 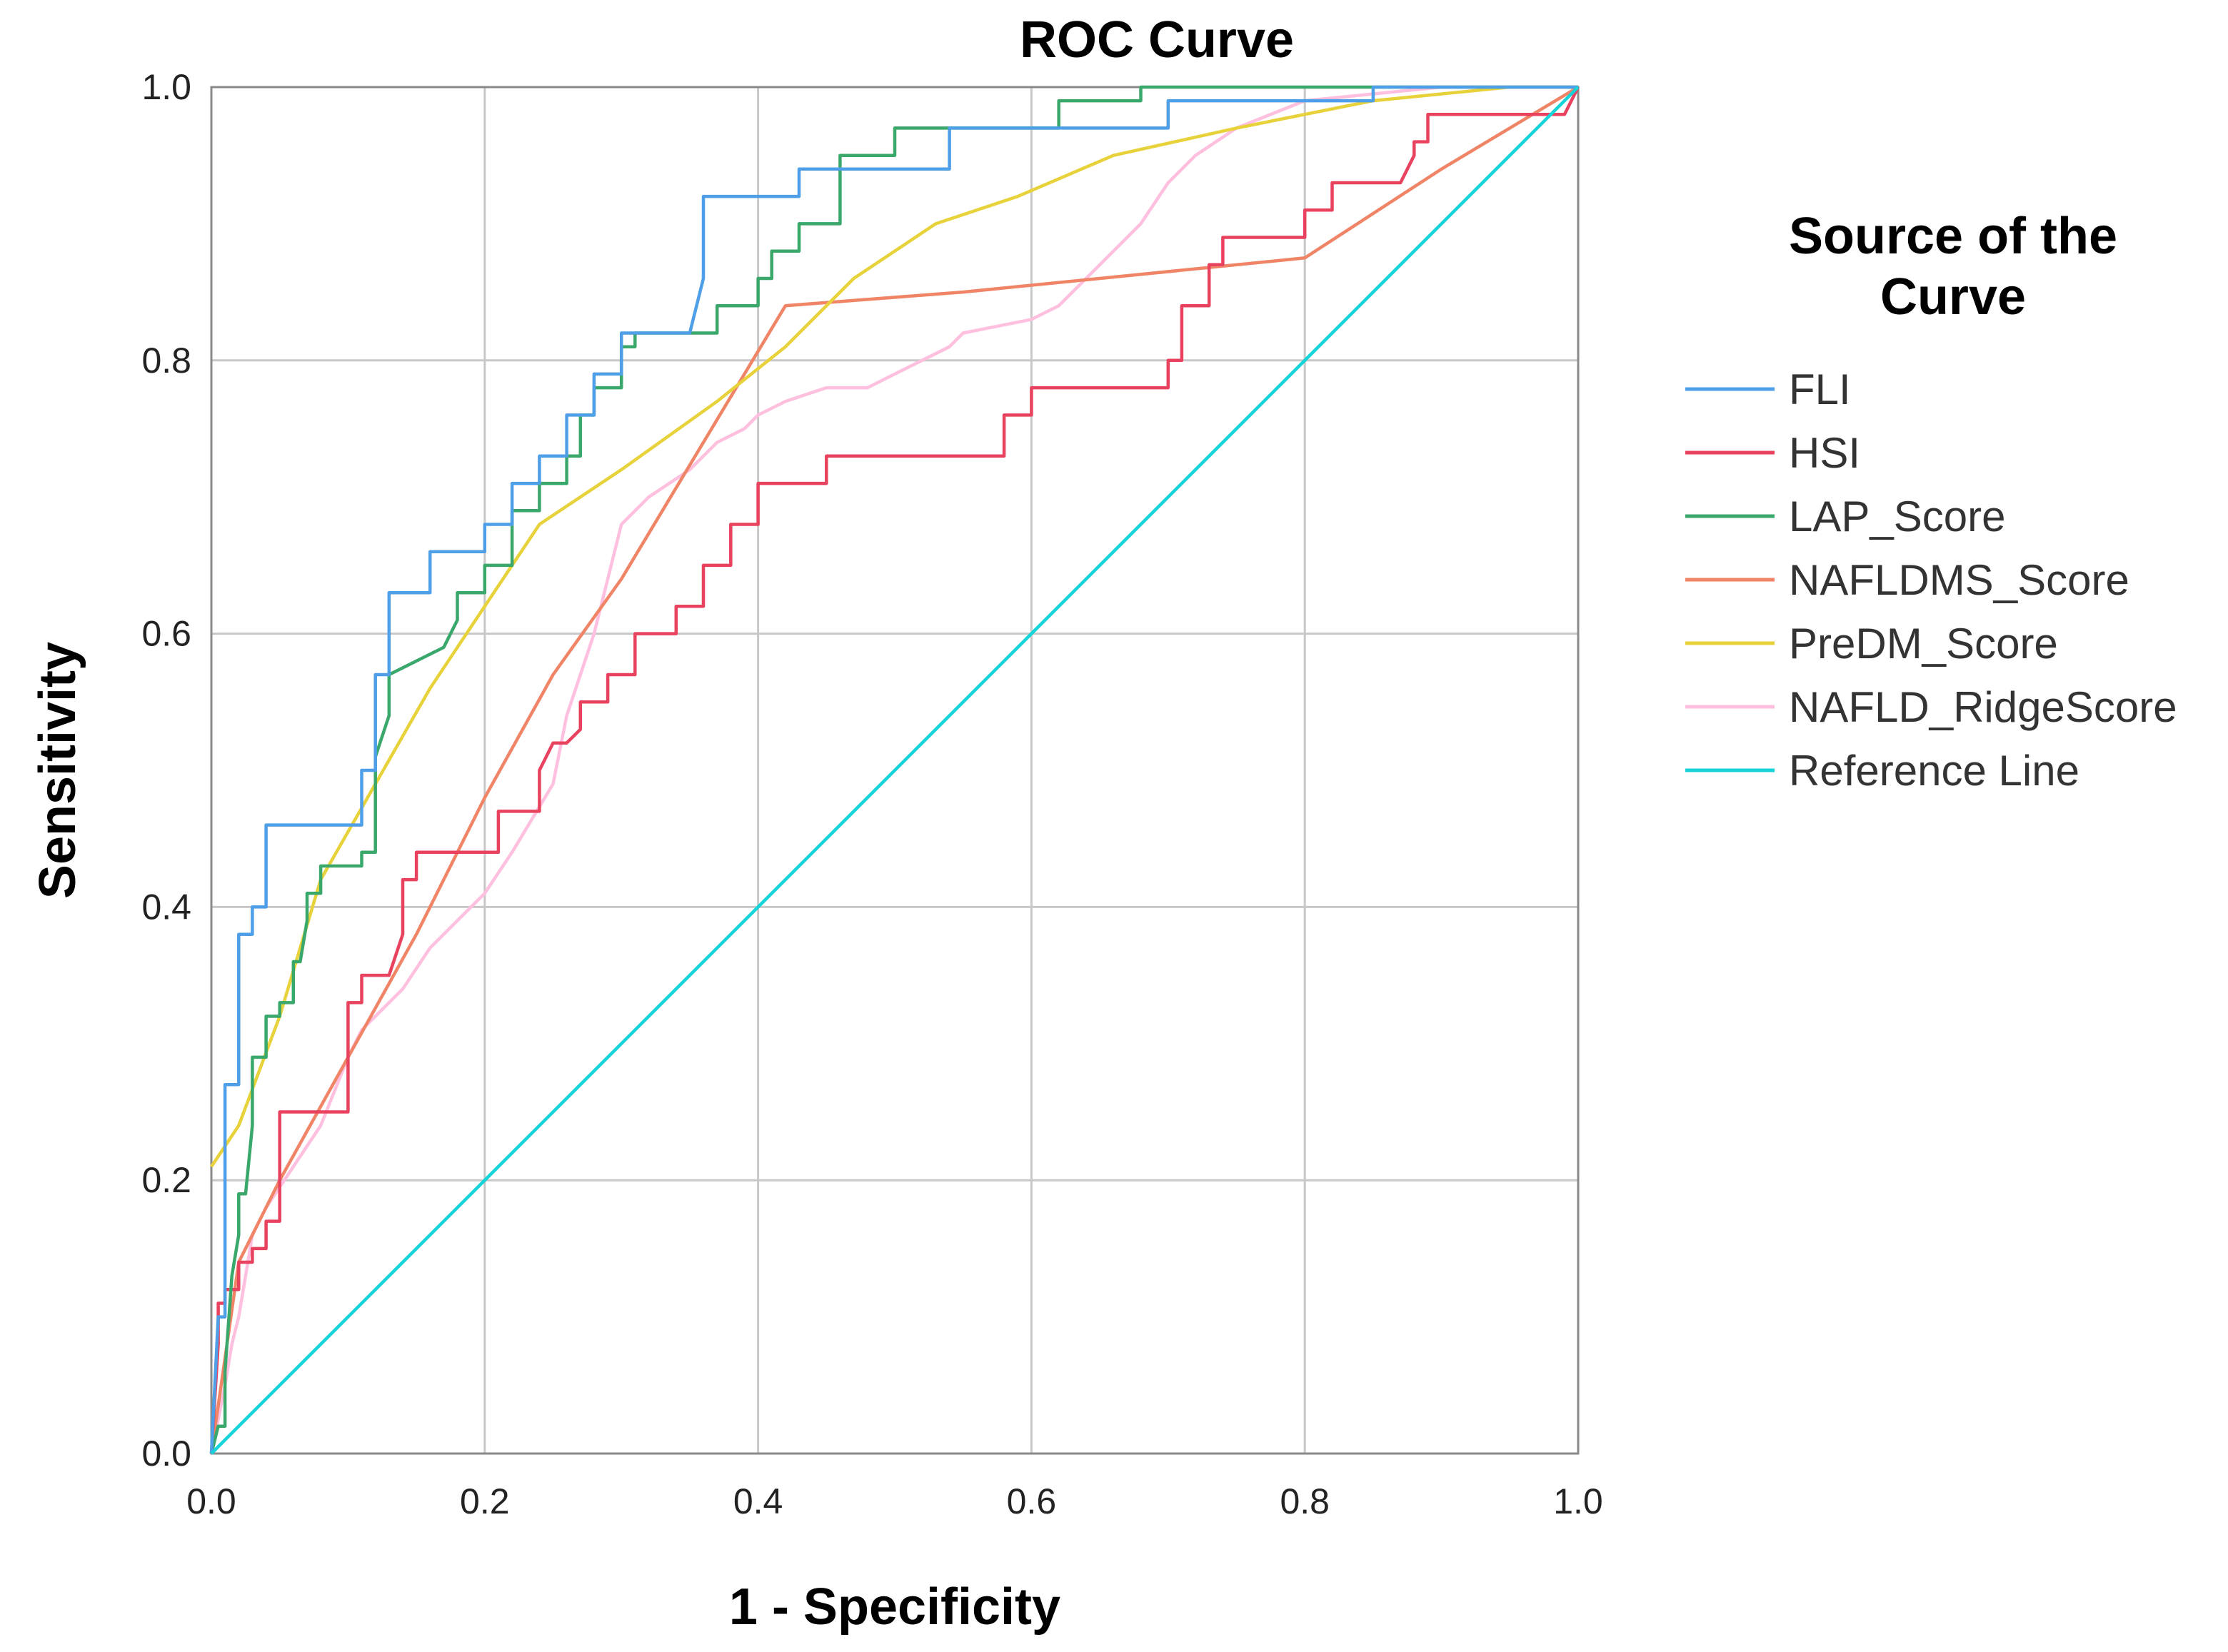 I want to click on y-axis-label: Sensitivity, so click(x=58, y=770).